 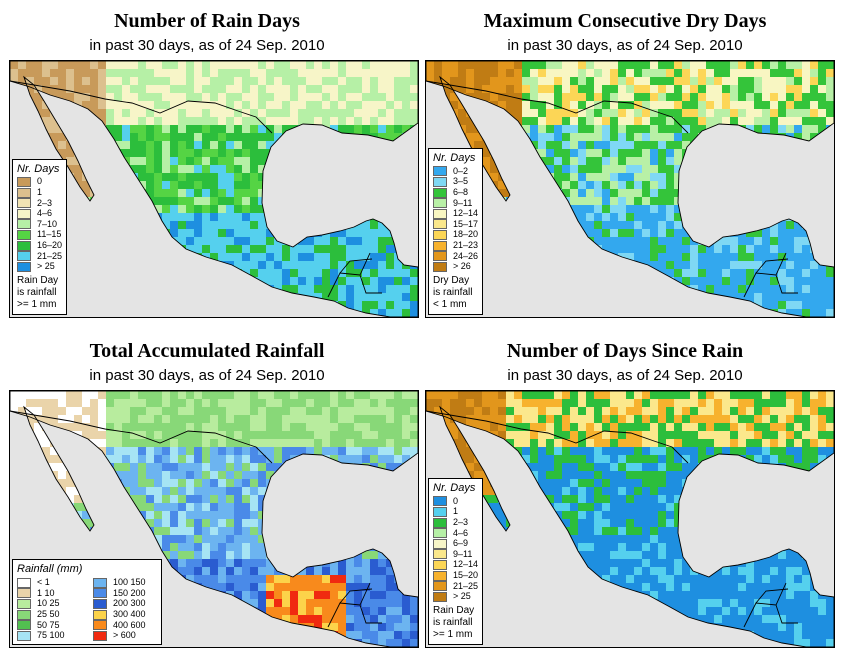 I want to click on legend-label: 50 75, so click(x=48, y=624).